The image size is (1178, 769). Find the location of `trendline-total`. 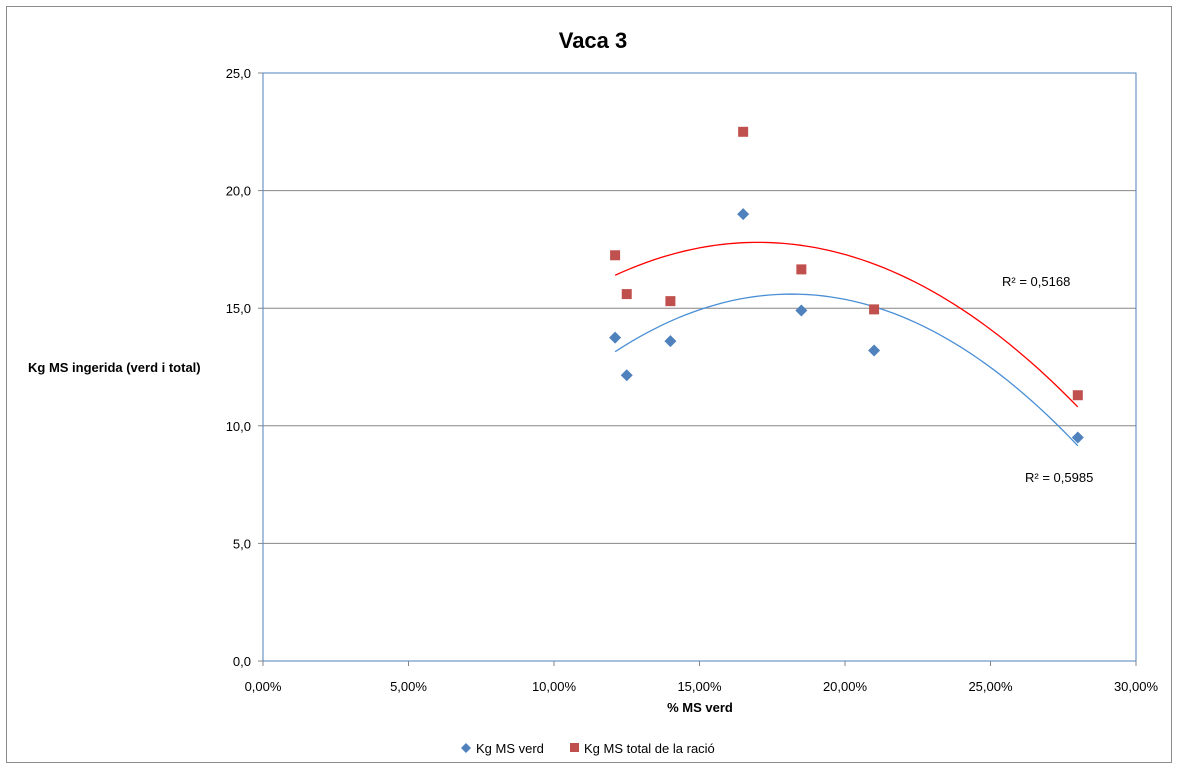

trendline-total is located at coordinates (846, 324).